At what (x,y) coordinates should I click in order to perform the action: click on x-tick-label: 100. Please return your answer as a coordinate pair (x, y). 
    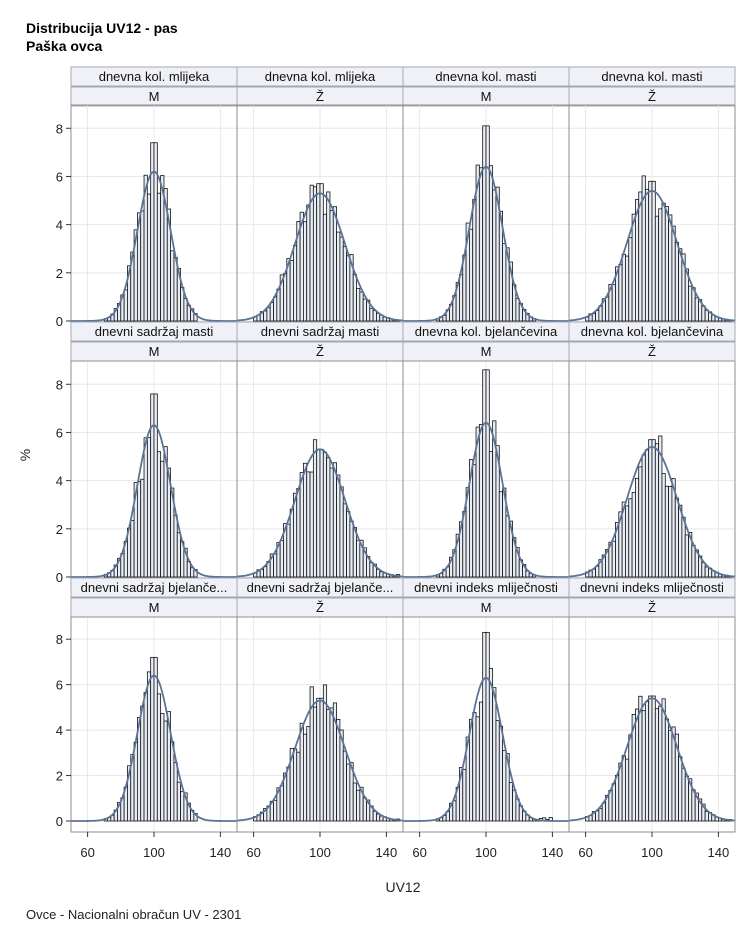
    Looking at the image, I should click on (320, 852).